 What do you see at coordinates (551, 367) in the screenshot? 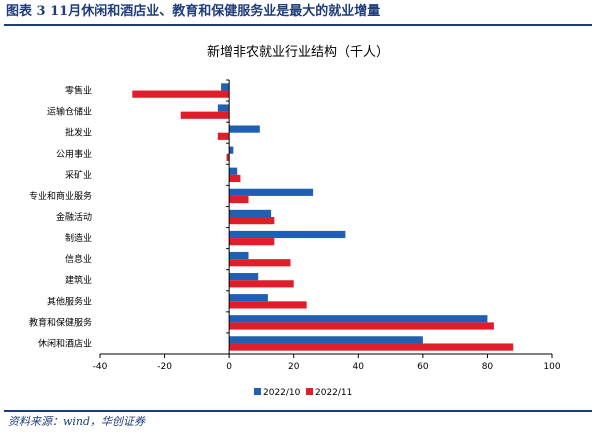
I see `x-tick-label: 100` at bounding box center [551, 367].